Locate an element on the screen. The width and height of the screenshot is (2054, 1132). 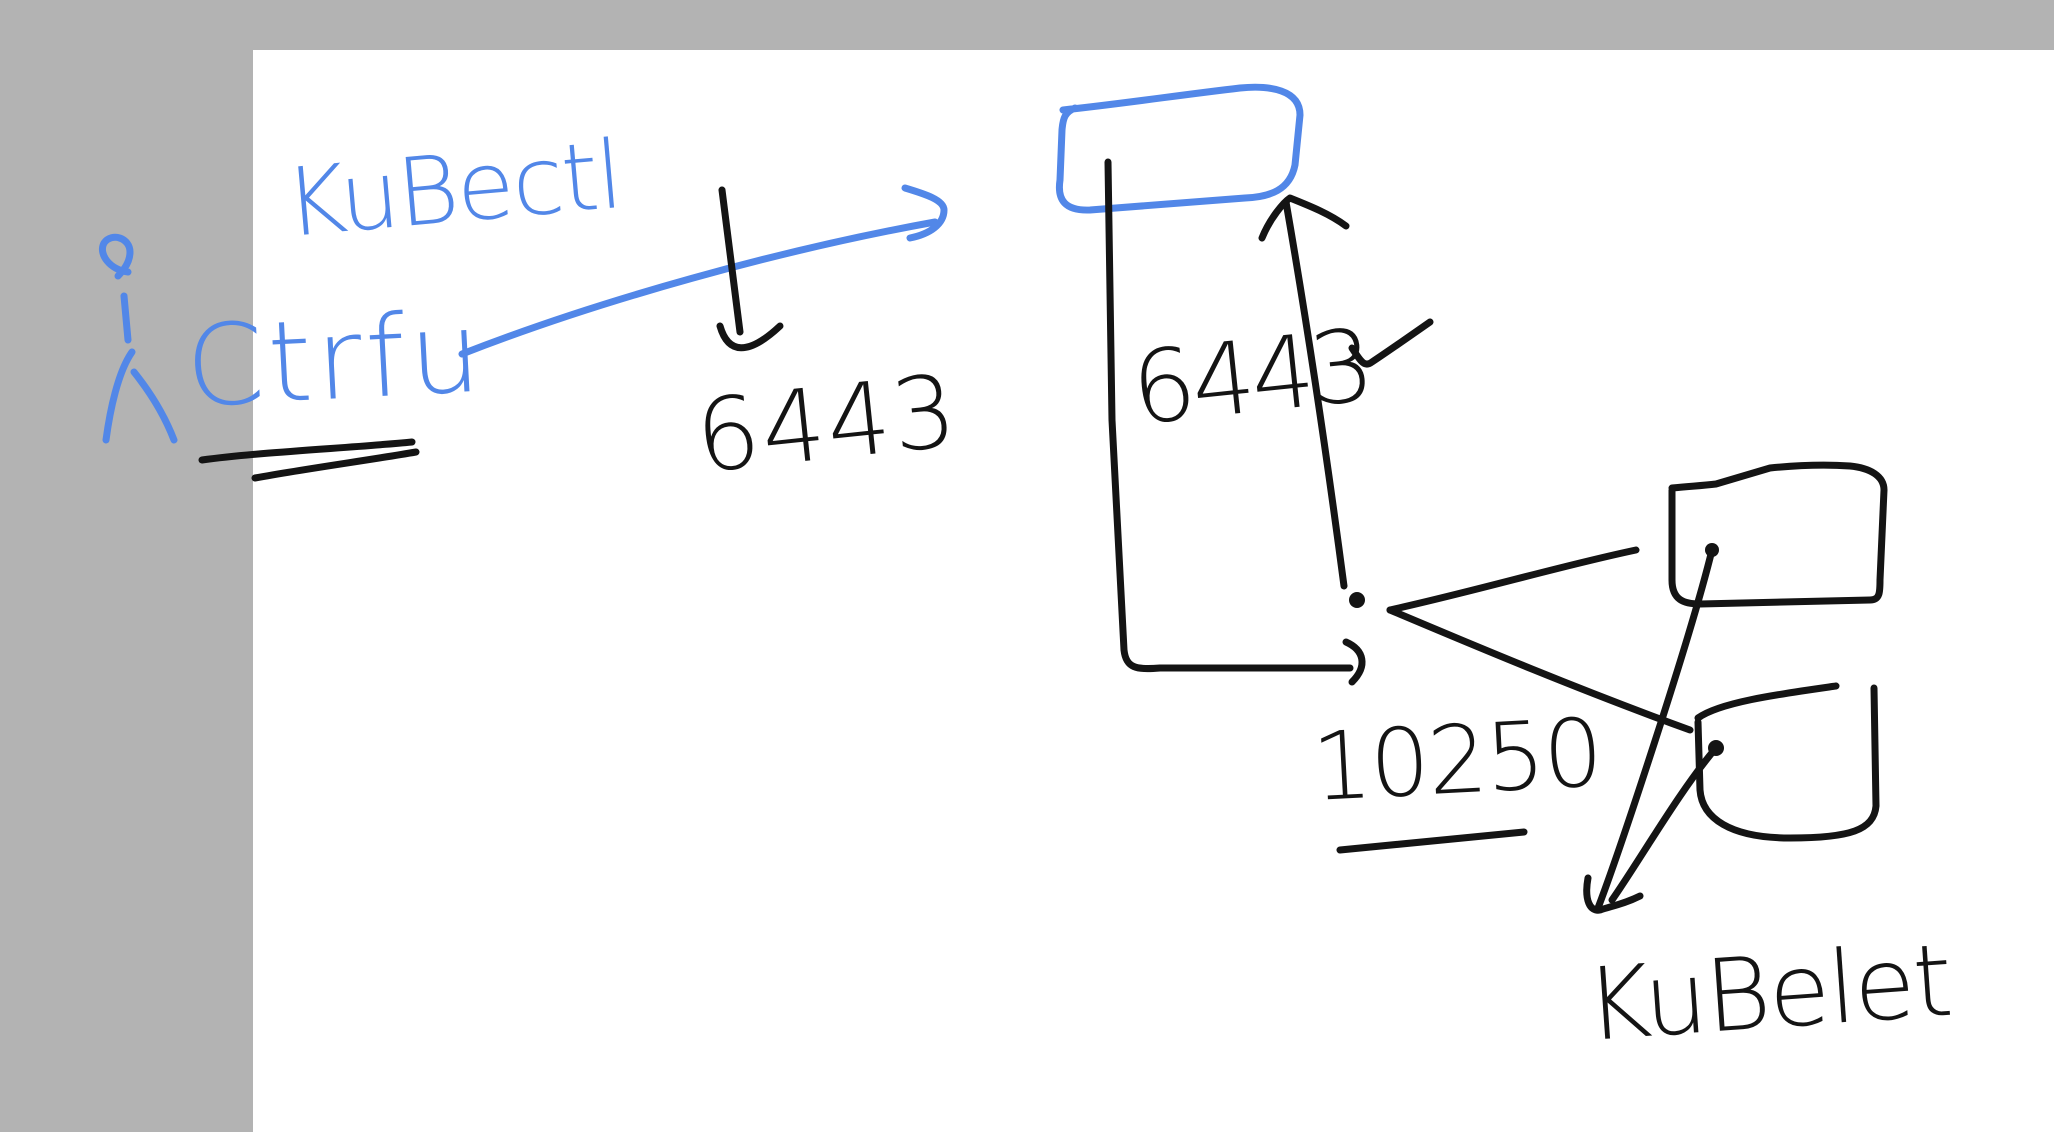
kubelet-label: KuBelet is located at coordinates (1768, 993).